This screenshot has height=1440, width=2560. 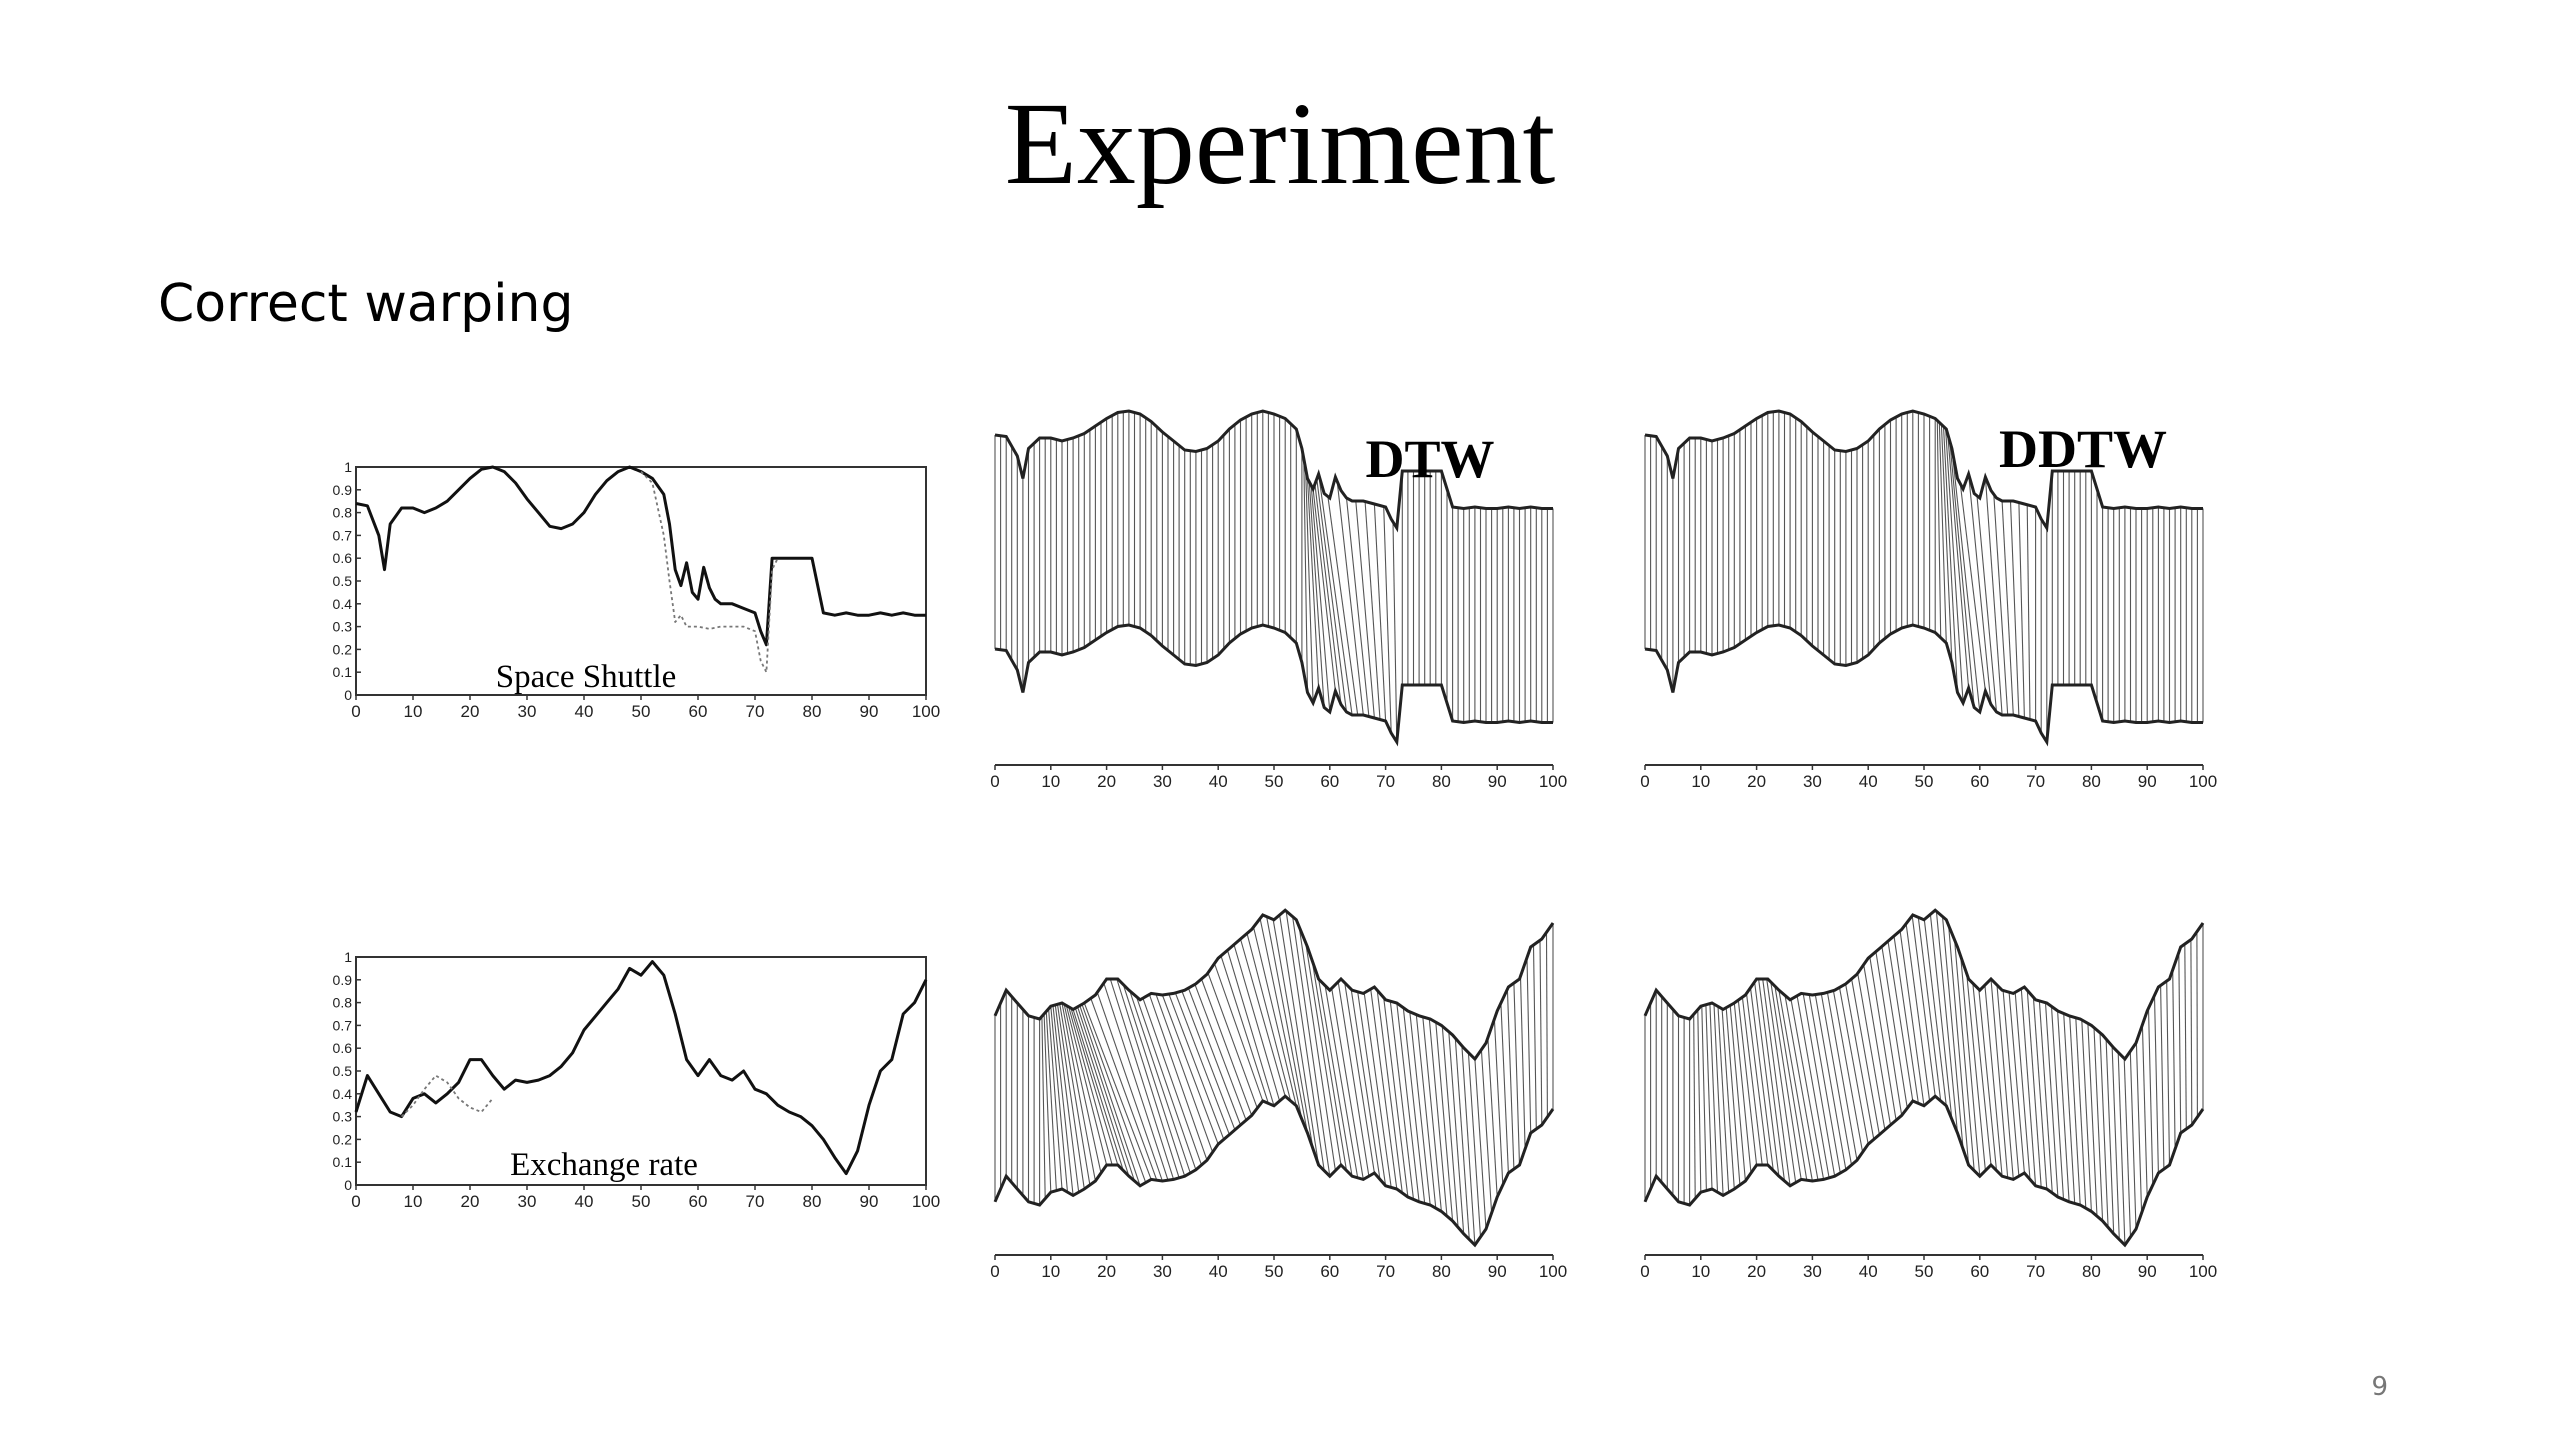 What do you see at coordinates (343, 1139) in the screenshot?
I see `y-tick-label: 0.2` at bounding box center [343, 1139].